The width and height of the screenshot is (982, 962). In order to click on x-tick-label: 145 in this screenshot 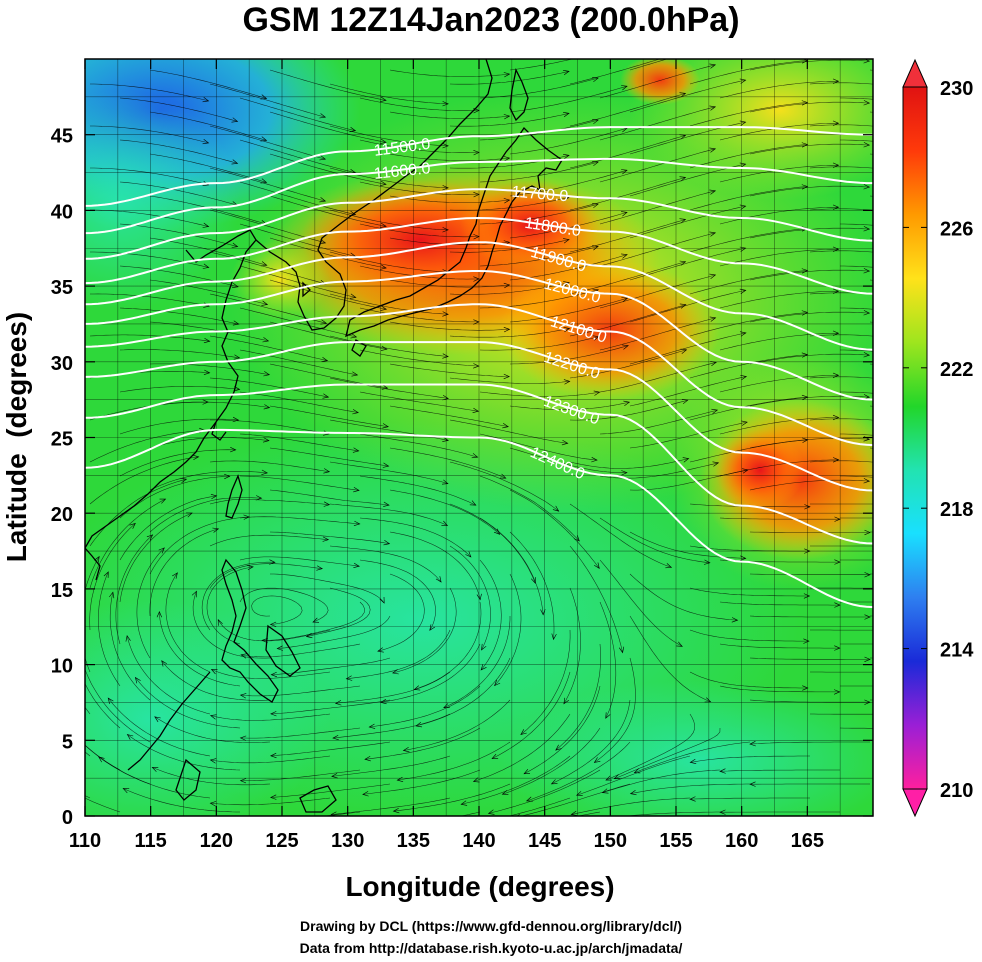, I will do `click(544, 841)`.